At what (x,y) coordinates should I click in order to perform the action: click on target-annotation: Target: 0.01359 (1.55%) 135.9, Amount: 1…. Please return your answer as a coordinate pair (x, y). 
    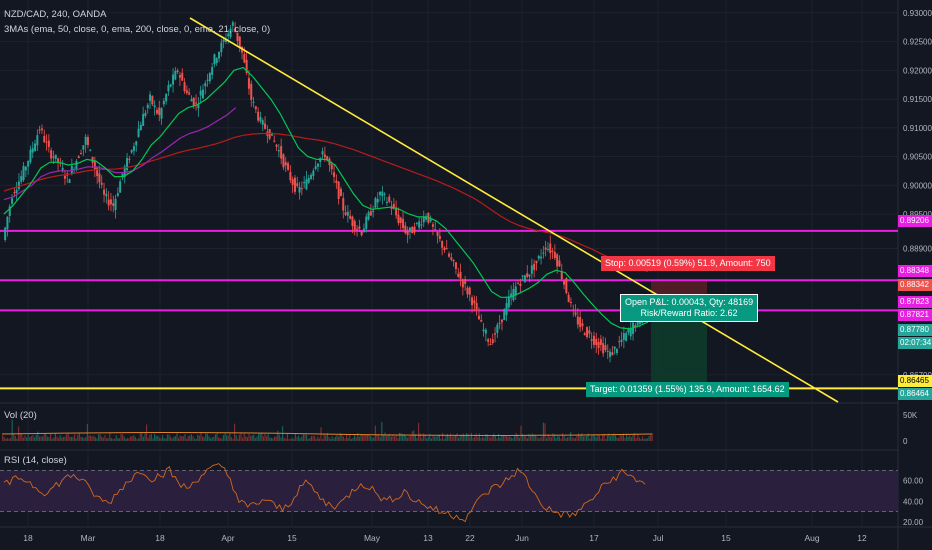
    Looking at the image, I should click on (687, 389).